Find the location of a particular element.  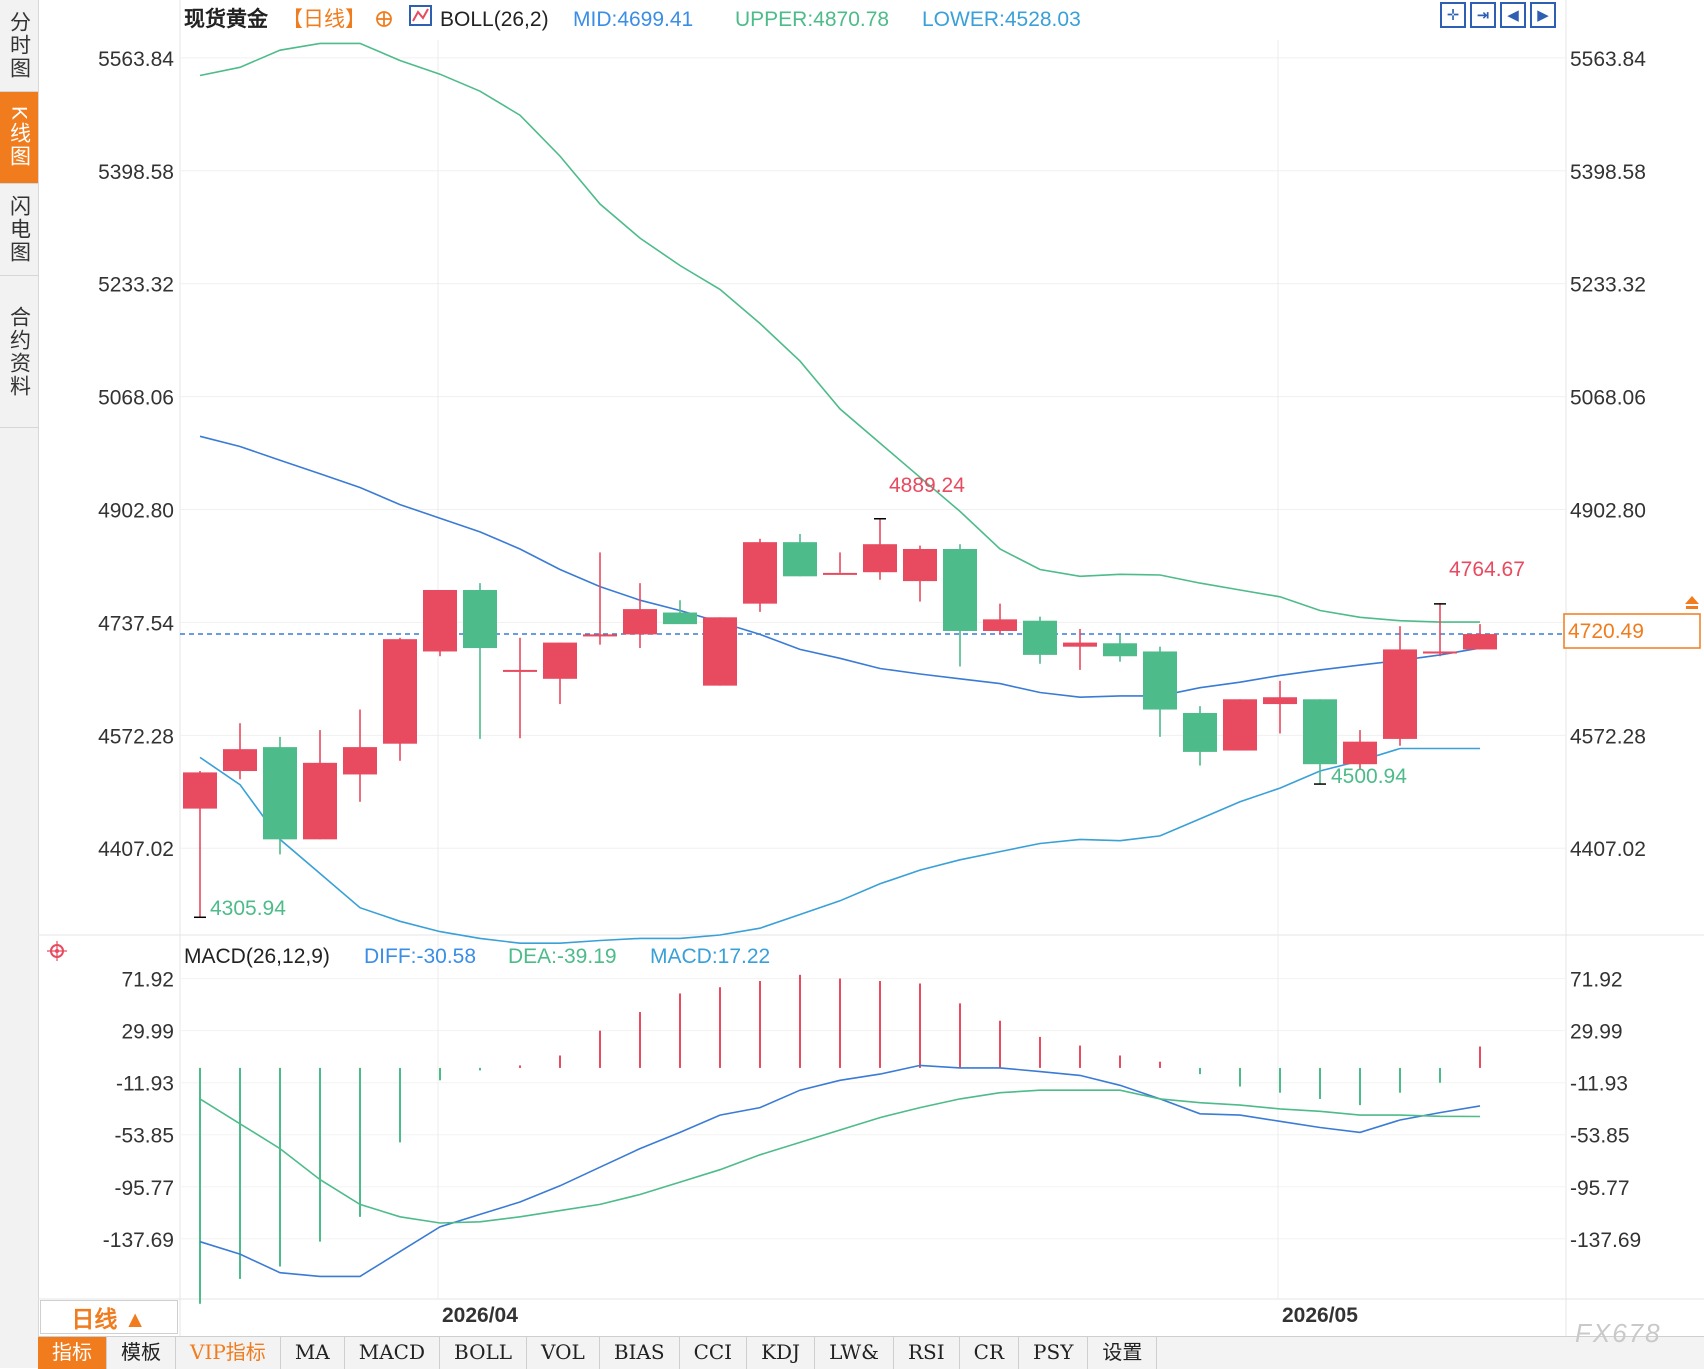

zoom-in-icon: ✛ is located at coordinates (1453, 15).